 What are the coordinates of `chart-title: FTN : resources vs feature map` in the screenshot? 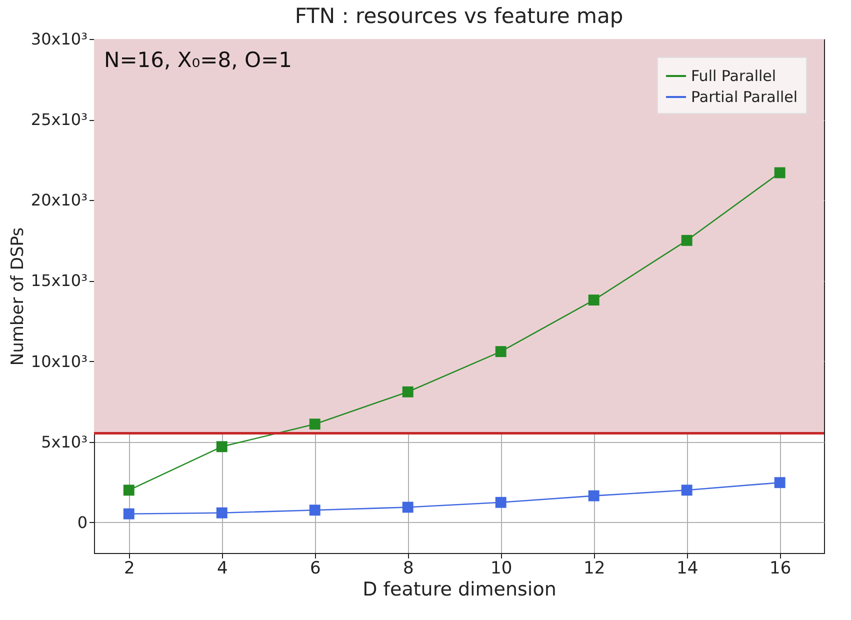 It's located at (459, 16).